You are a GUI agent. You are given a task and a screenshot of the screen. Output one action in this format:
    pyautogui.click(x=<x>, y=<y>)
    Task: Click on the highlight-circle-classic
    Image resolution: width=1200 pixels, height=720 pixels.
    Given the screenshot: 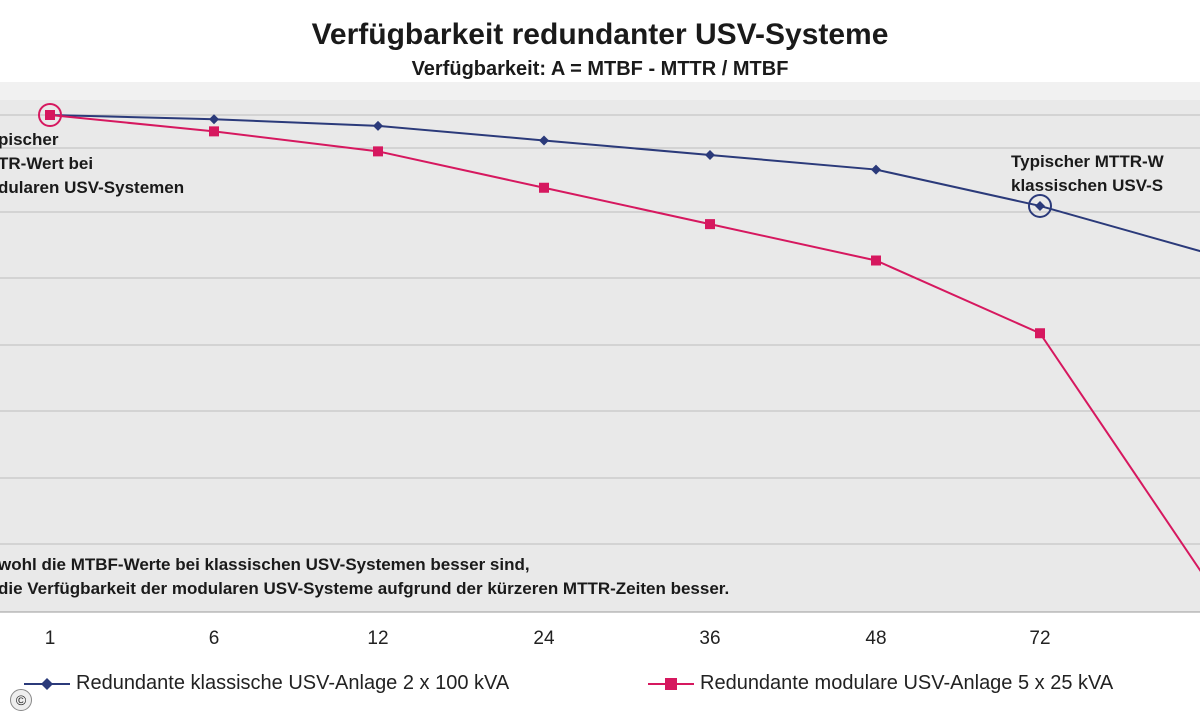 What is the action you would take?
    pyautogui.click(x=1040, y=205)
    